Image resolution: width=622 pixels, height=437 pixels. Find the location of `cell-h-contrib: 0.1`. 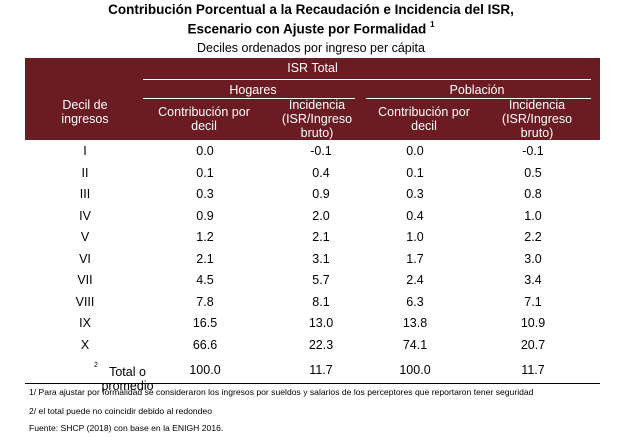

cell-h-contrib: 0.1 is located at coordinates (205, 172).